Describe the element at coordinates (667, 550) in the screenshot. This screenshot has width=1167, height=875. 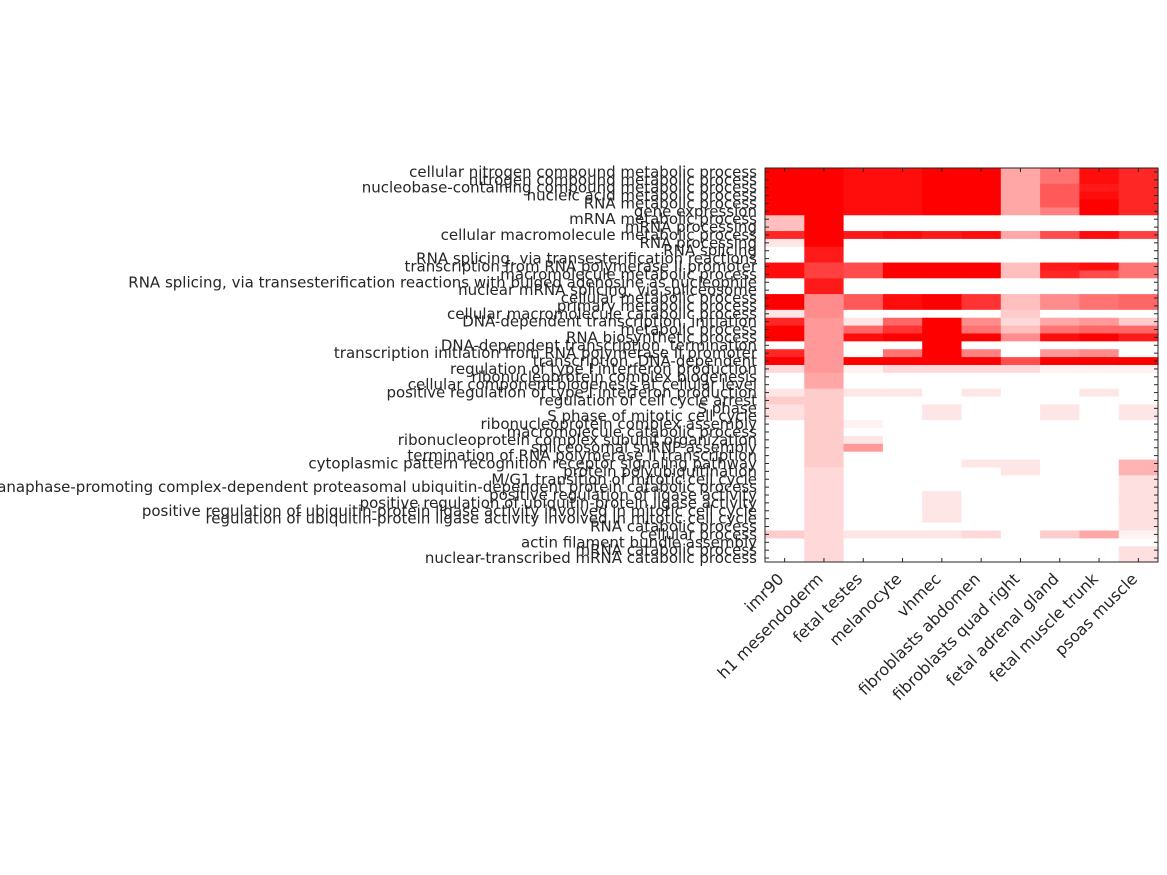
I see `row-label: mRNA catabolic process` at that location.